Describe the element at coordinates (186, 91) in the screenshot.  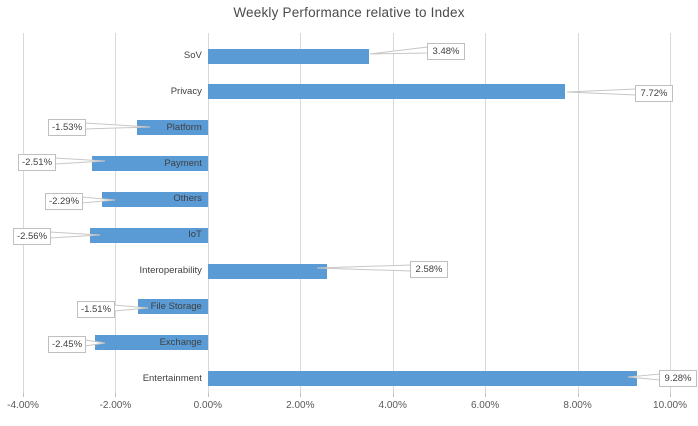
I see `category-label: Privacy` at that location.